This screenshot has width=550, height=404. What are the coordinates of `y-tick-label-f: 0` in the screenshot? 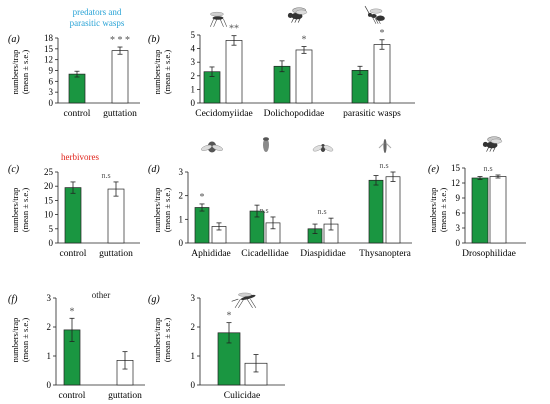 It's located at (49, 385).